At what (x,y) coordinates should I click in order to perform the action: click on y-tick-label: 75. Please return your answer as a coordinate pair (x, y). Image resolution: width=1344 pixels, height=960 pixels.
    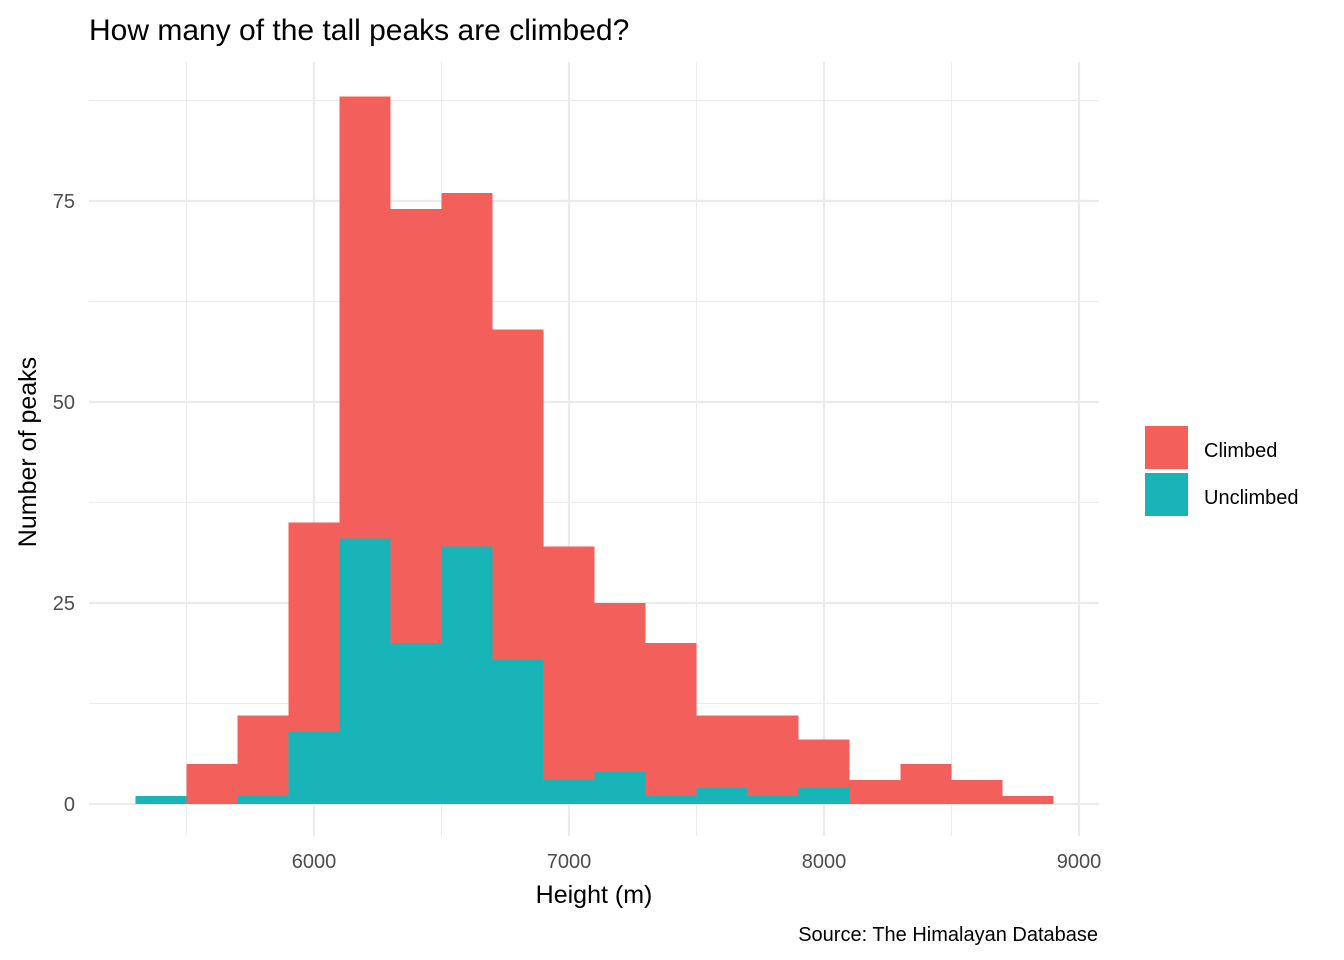
    Looking at the image, I should click on (64, 202).